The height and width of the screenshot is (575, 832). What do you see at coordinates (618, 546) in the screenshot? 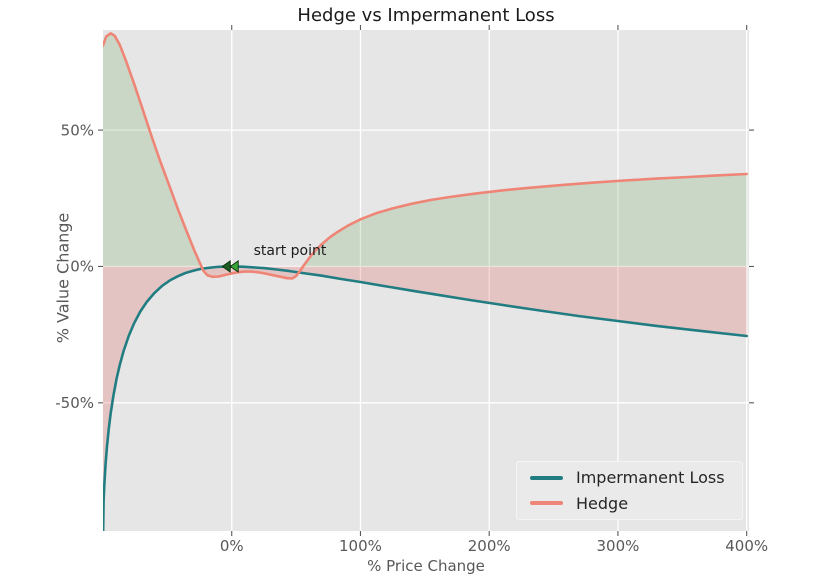
I see `x-tick-label: 300%` at bounding box center [618, 546].